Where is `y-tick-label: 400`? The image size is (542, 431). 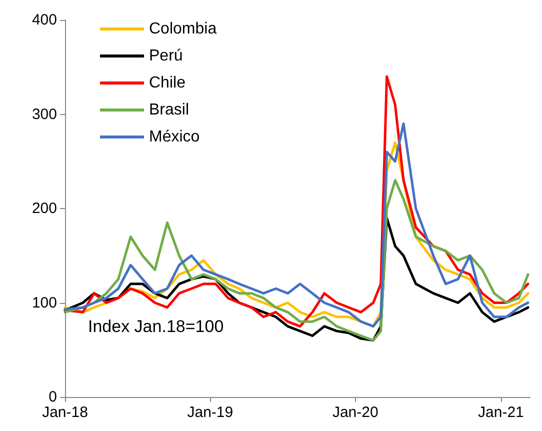
y-tick-label: 400 is located at coordinates (44, 20).